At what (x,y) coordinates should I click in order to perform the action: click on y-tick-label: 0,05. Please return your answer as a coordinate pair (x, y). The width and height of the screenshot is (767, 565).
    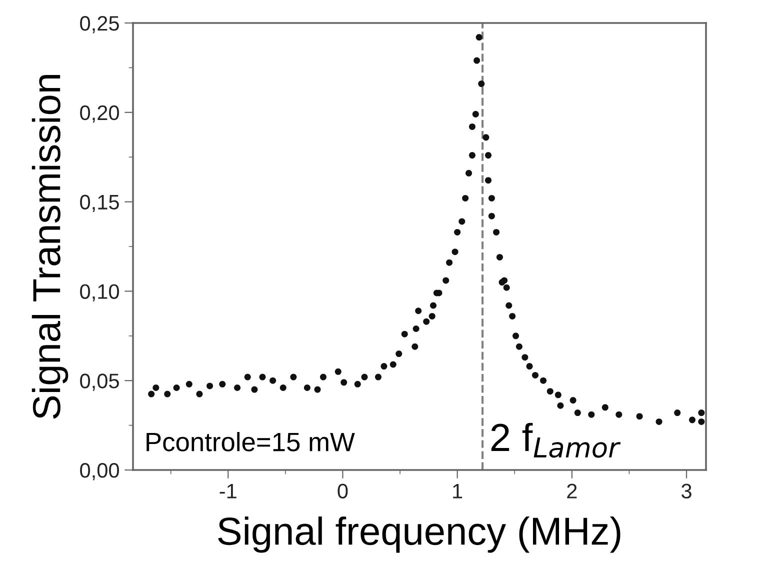
    Looking at the image, I should click on (99, 382).